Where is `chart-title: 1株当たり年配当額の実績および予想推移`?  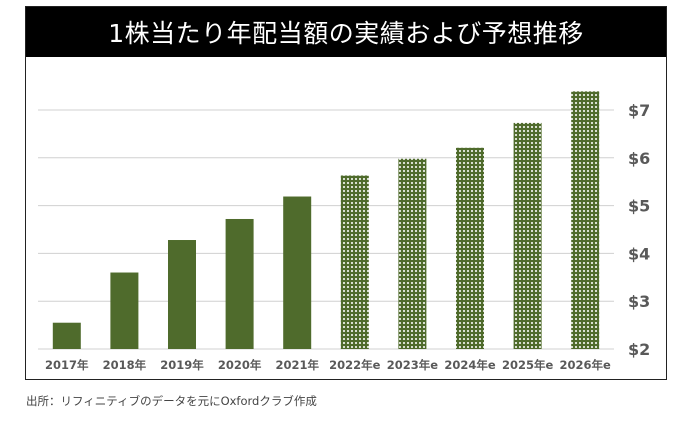
chart-title: 1株当たり年配当額の実績および予想推移 is located at coordinates (346, 32).